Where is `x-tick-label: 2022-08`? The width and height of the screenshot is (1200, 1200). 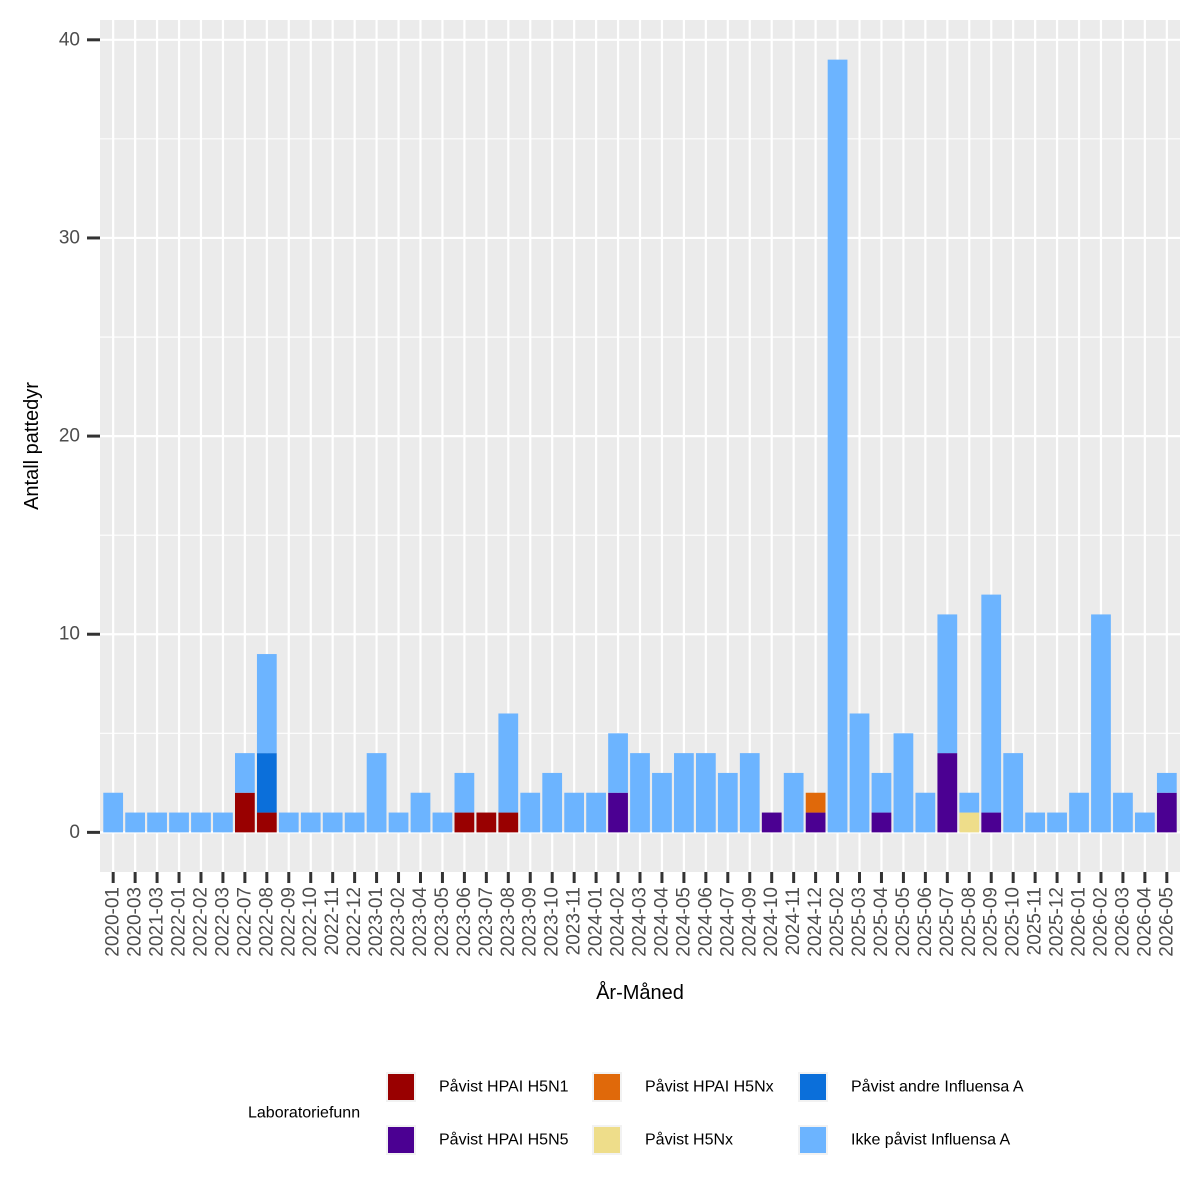
x-tick-label: 2022-08 is located at coordinates (266, 922).